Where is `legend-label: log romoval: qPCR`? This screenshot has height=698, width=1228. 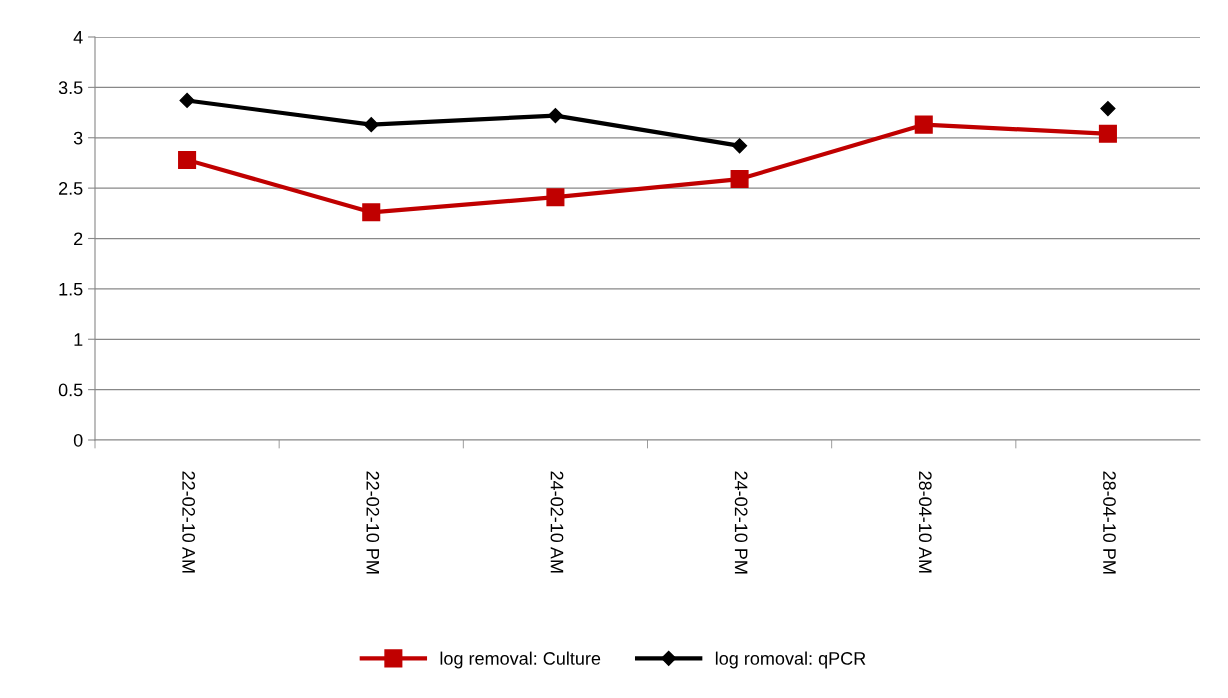 legend-label: log romoval: qPCR is located at coordinates (790, 660).